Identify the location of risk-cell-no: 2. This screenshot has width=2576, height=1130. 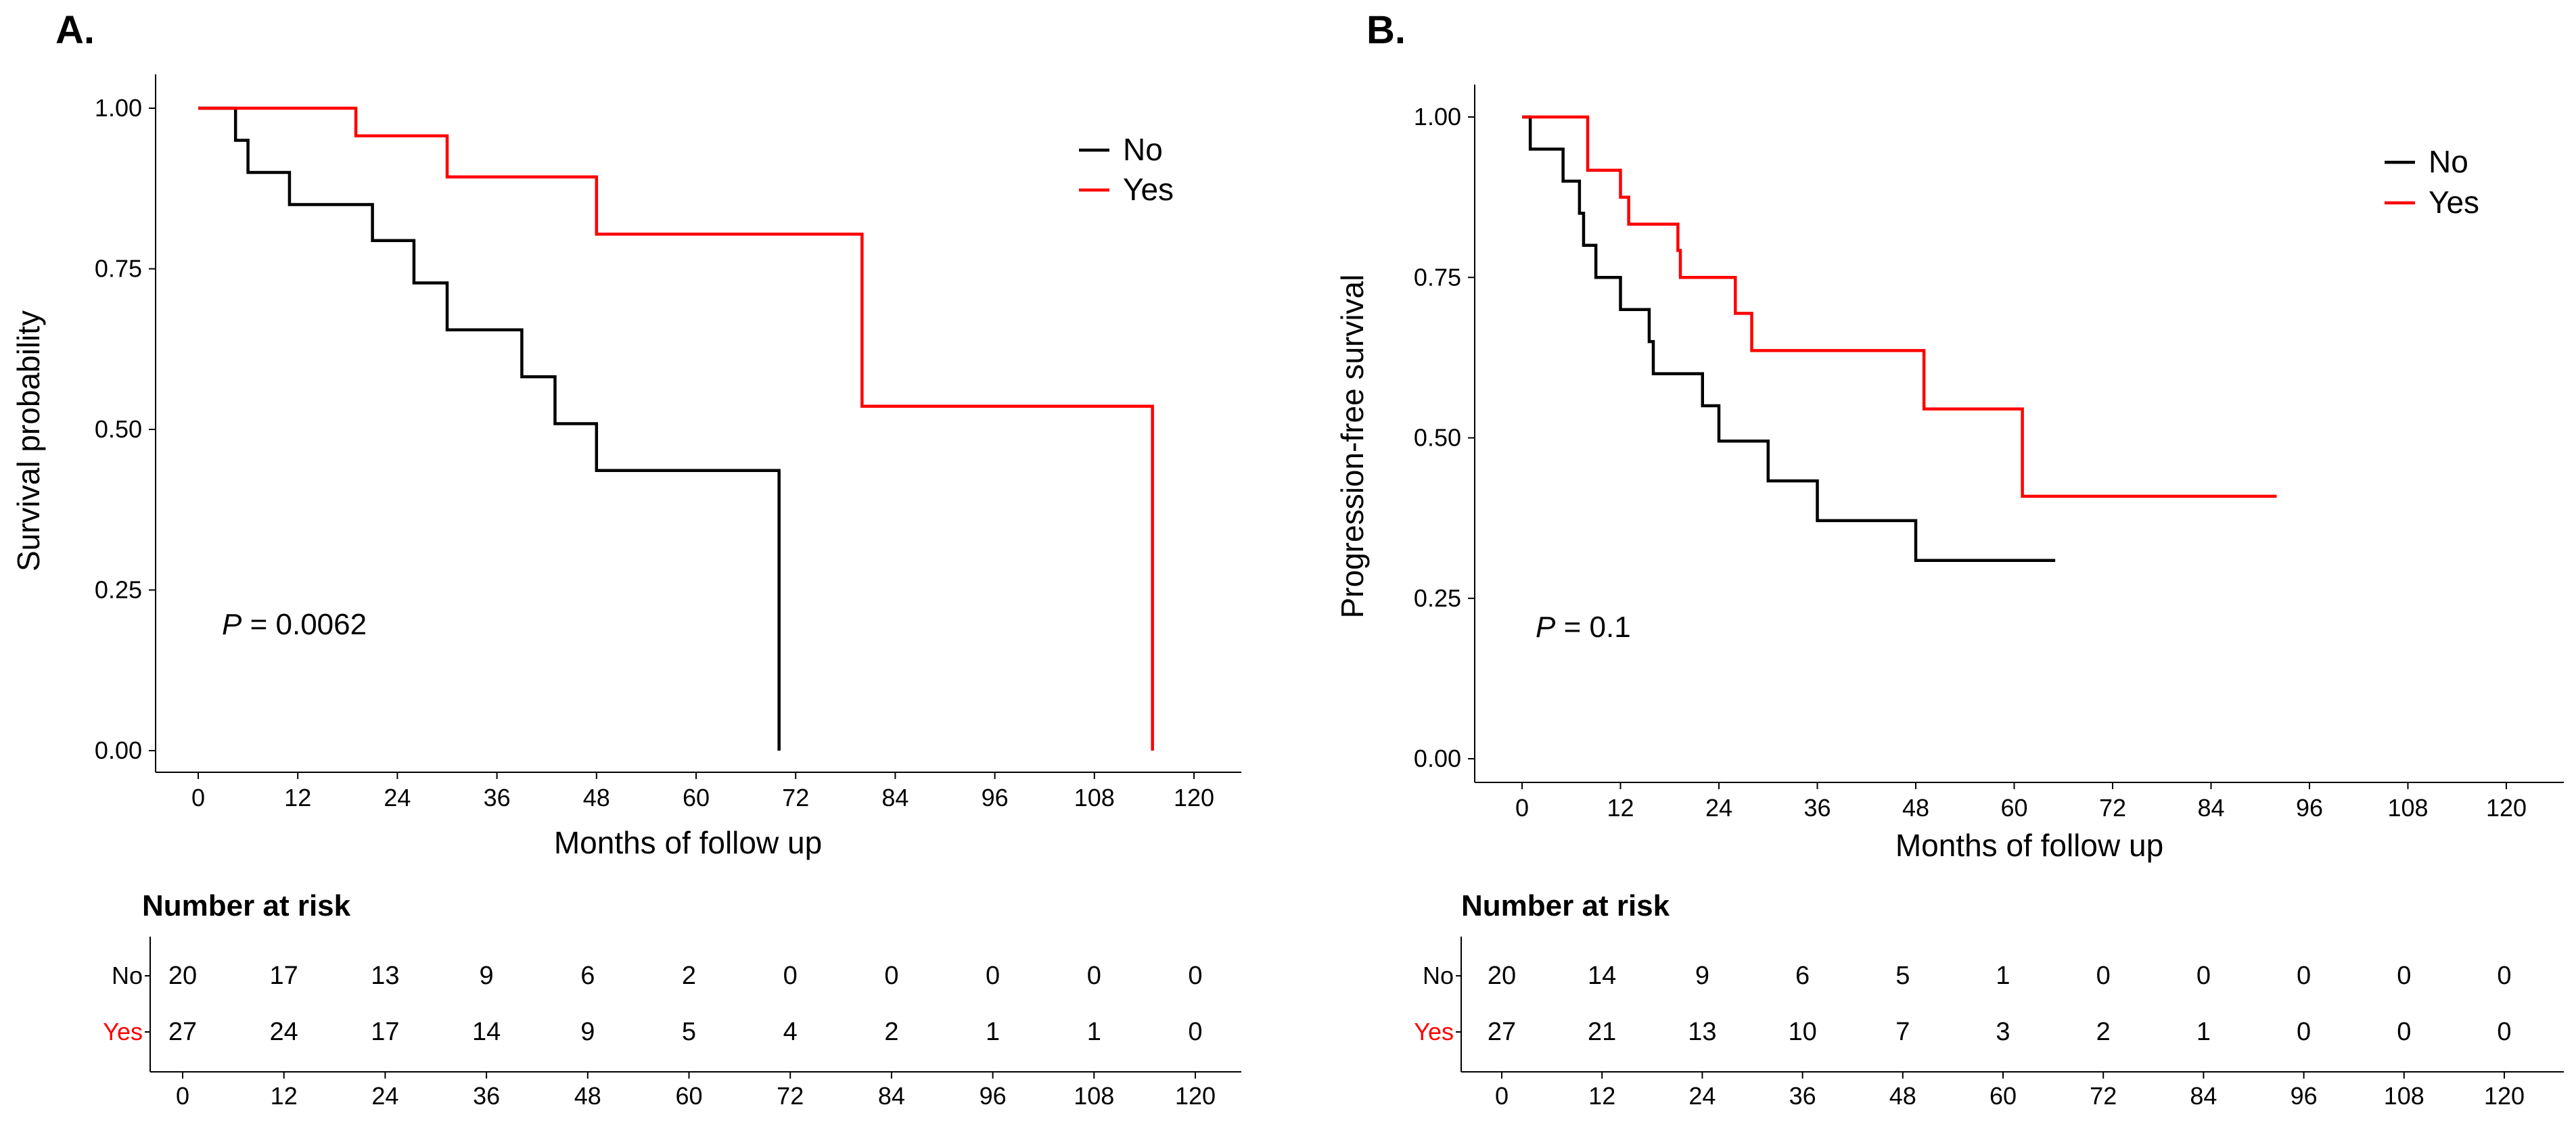
(689, 976).